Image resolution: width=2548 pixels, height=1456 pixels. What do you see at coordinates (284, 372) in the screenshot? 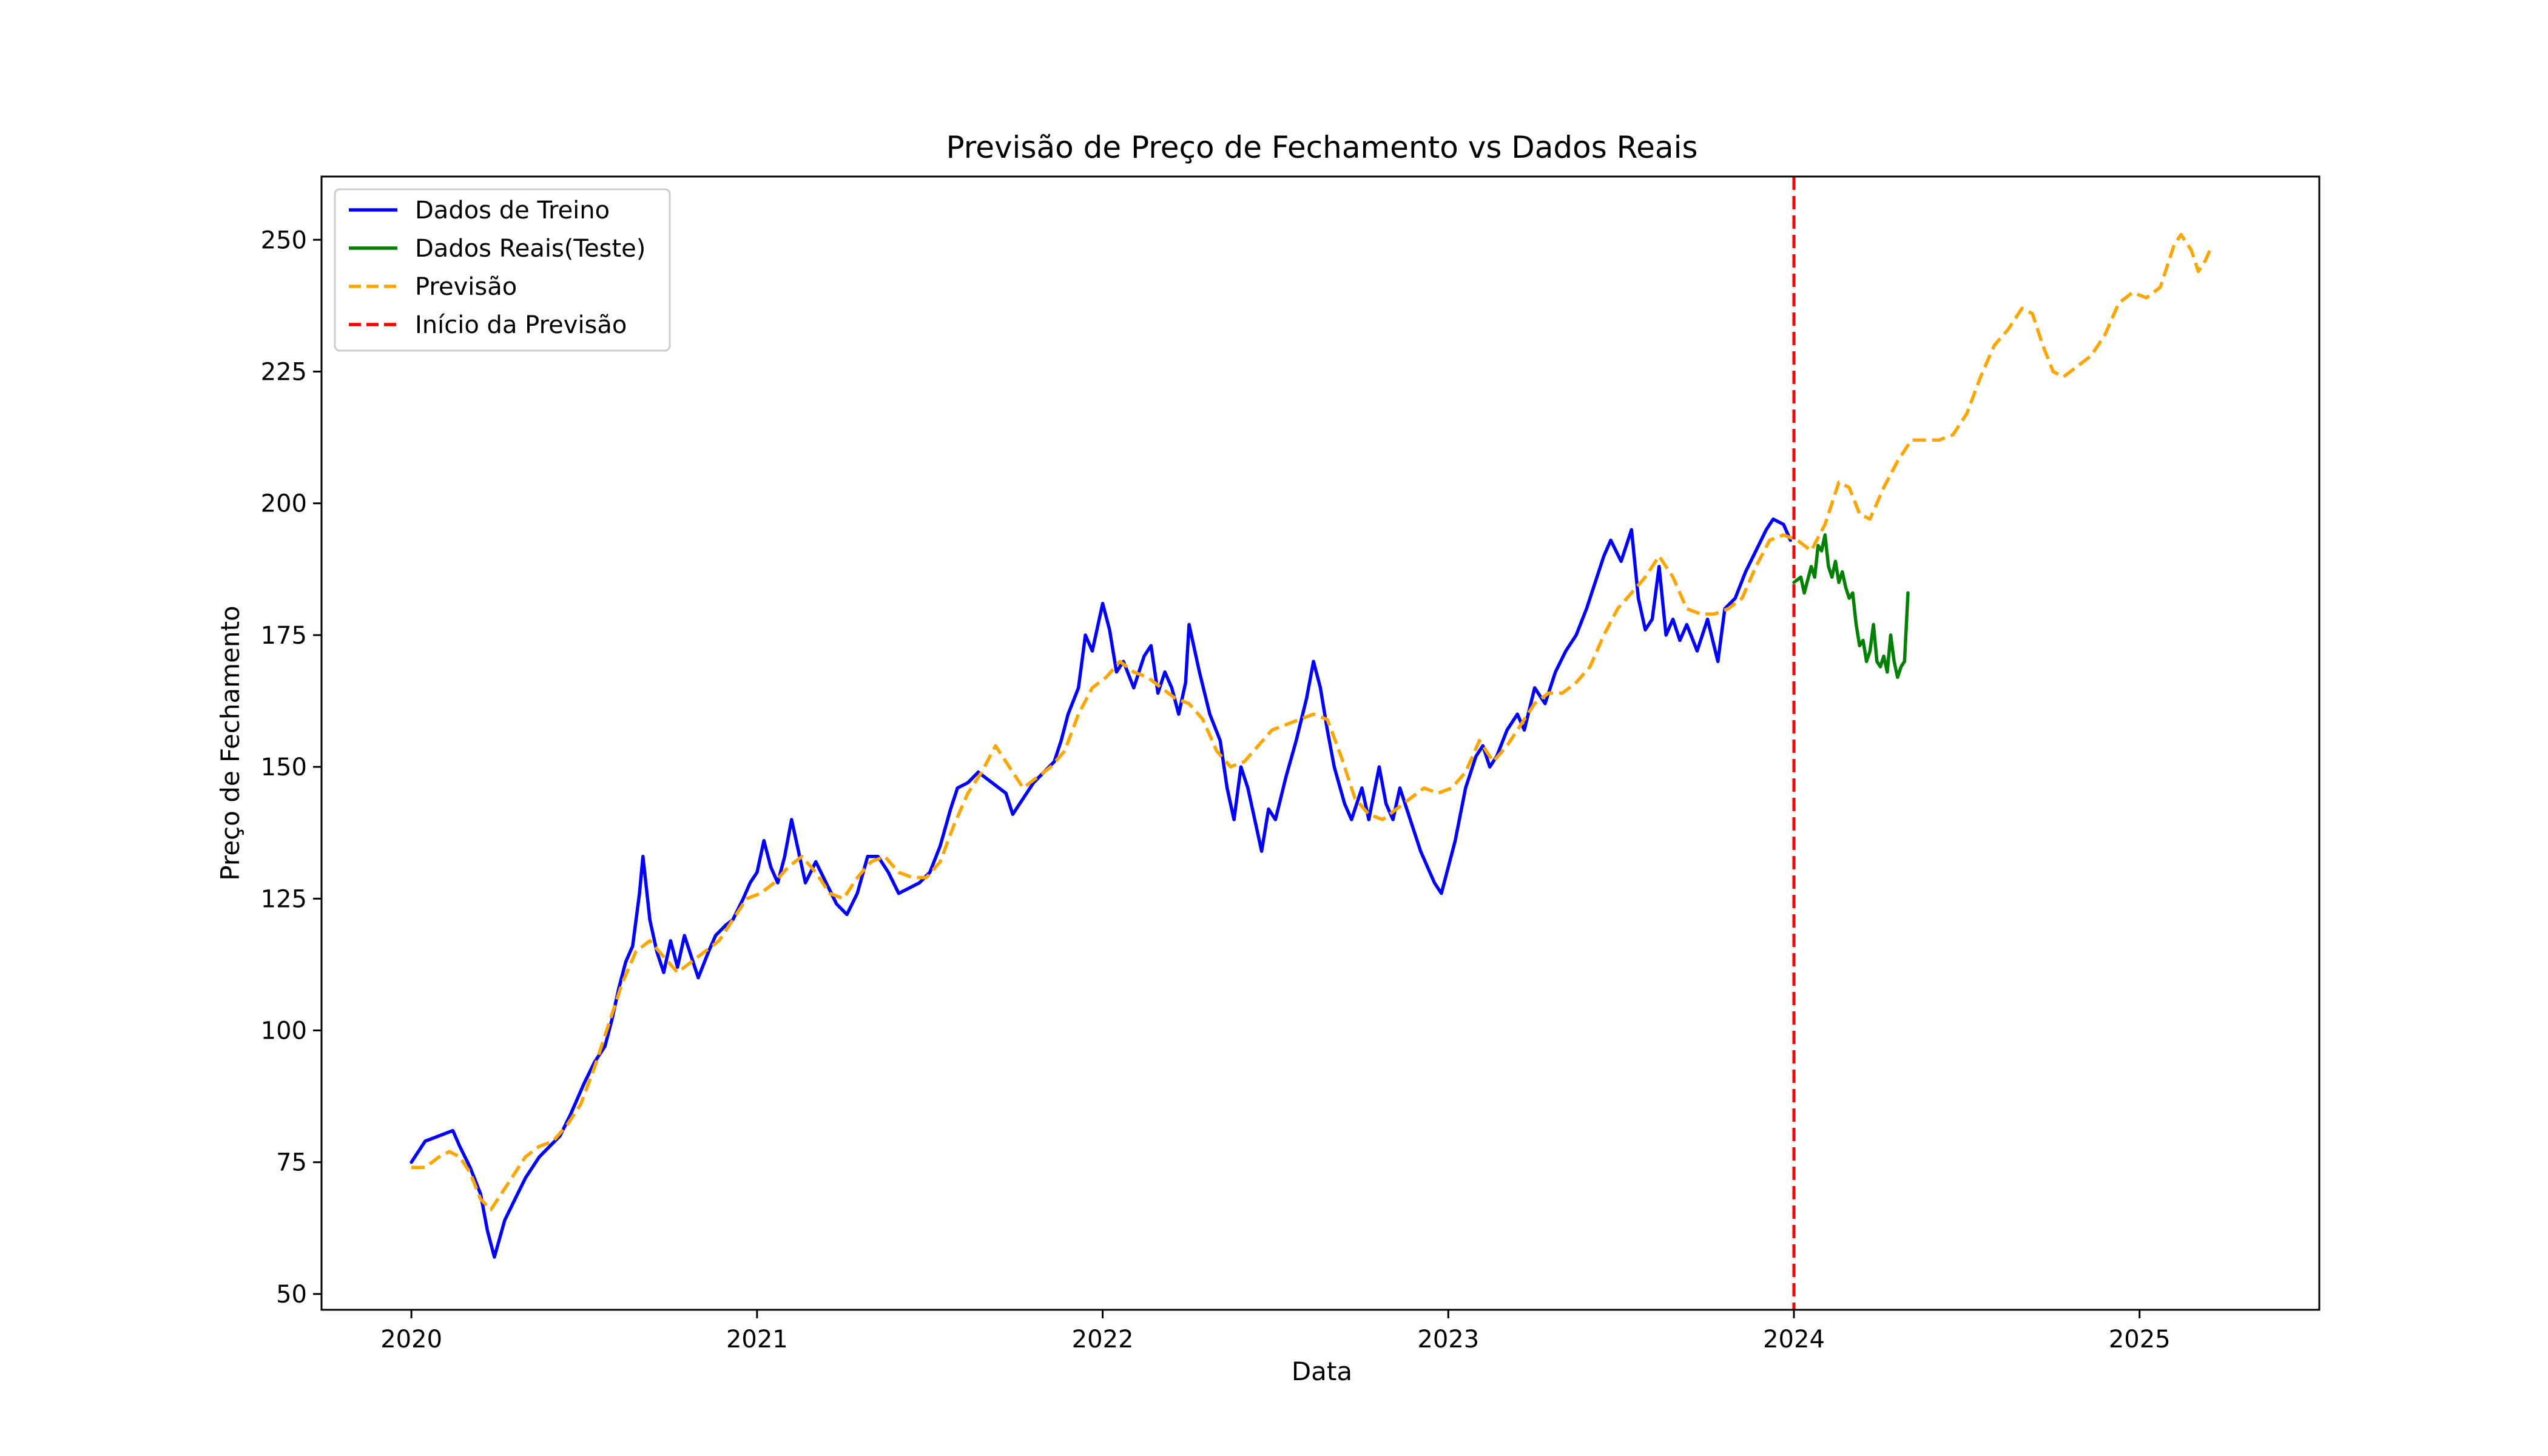
I see `y-tick-label: 225` at bounding box center [284, 372].